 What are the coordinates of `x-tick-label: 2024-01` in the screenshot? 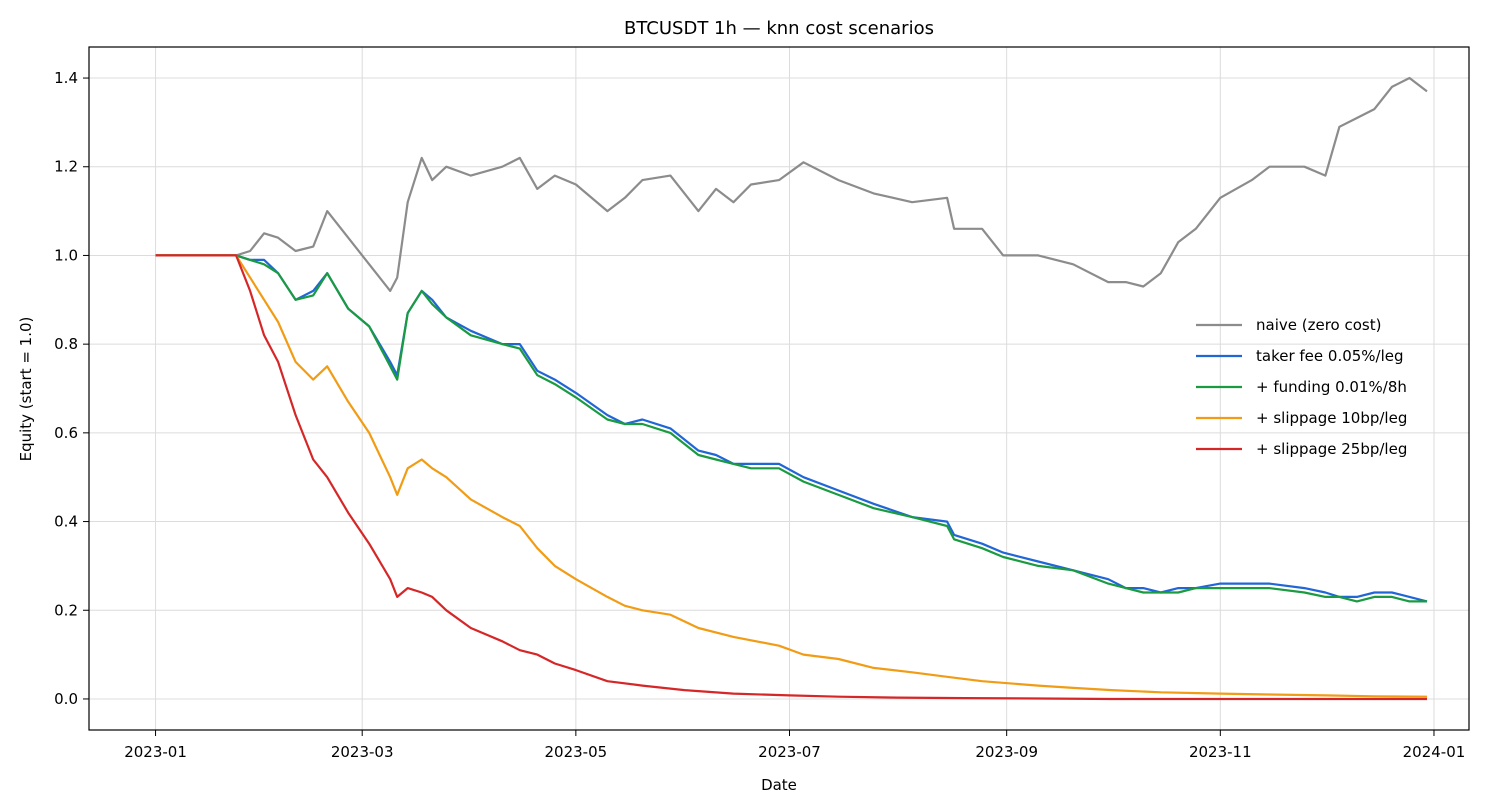 It's located at (1434, 752).